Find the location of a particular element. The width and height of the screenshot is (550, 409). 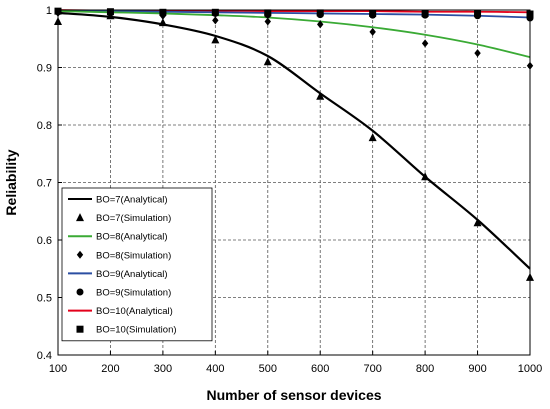

y-tick-label: 0.8 is located at coordinates (44, 126).